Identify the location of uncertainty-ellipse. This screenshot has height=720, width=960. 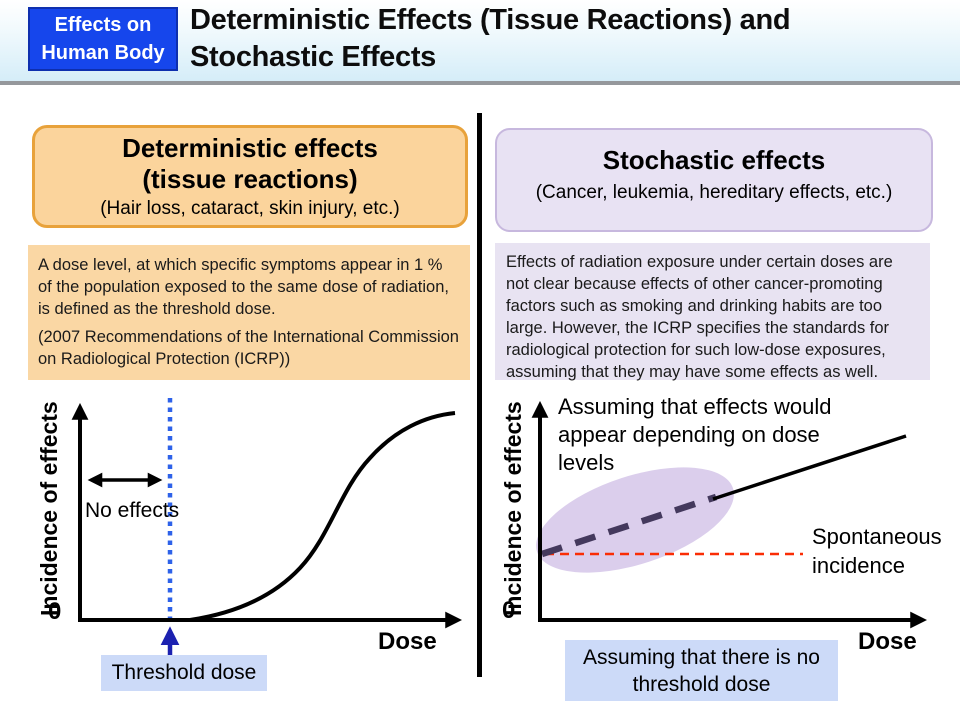
(635, 520).